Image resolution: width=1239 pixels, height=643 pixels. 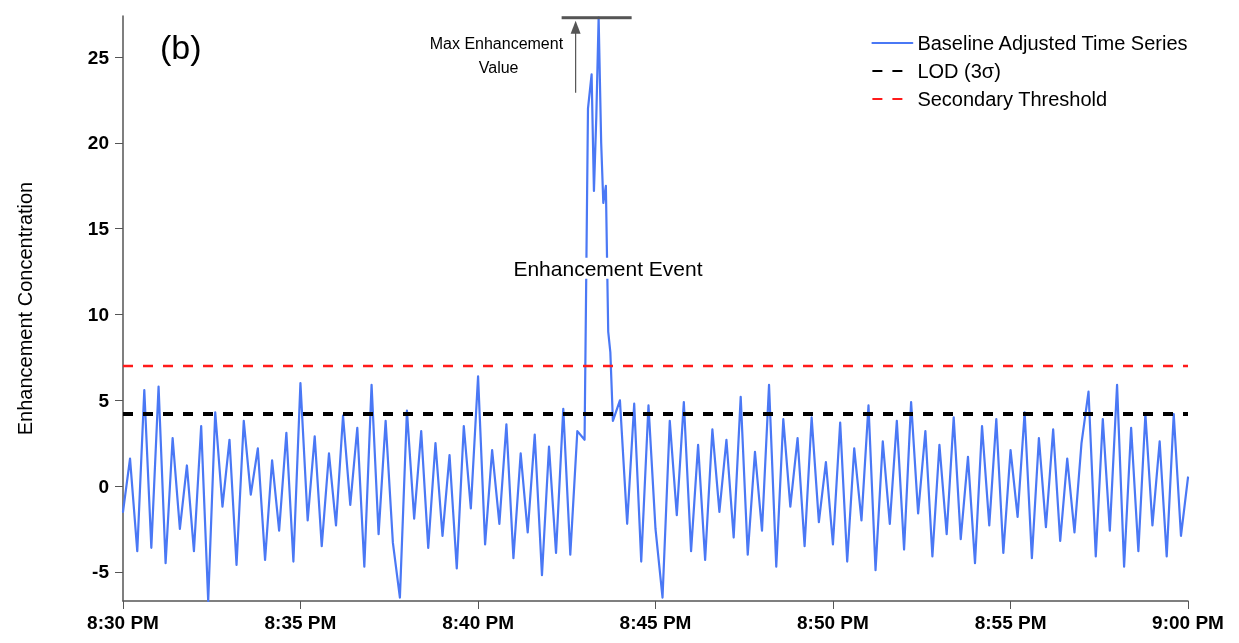 I want to click on y-tick-label: 25, so click(x=98, y=57).